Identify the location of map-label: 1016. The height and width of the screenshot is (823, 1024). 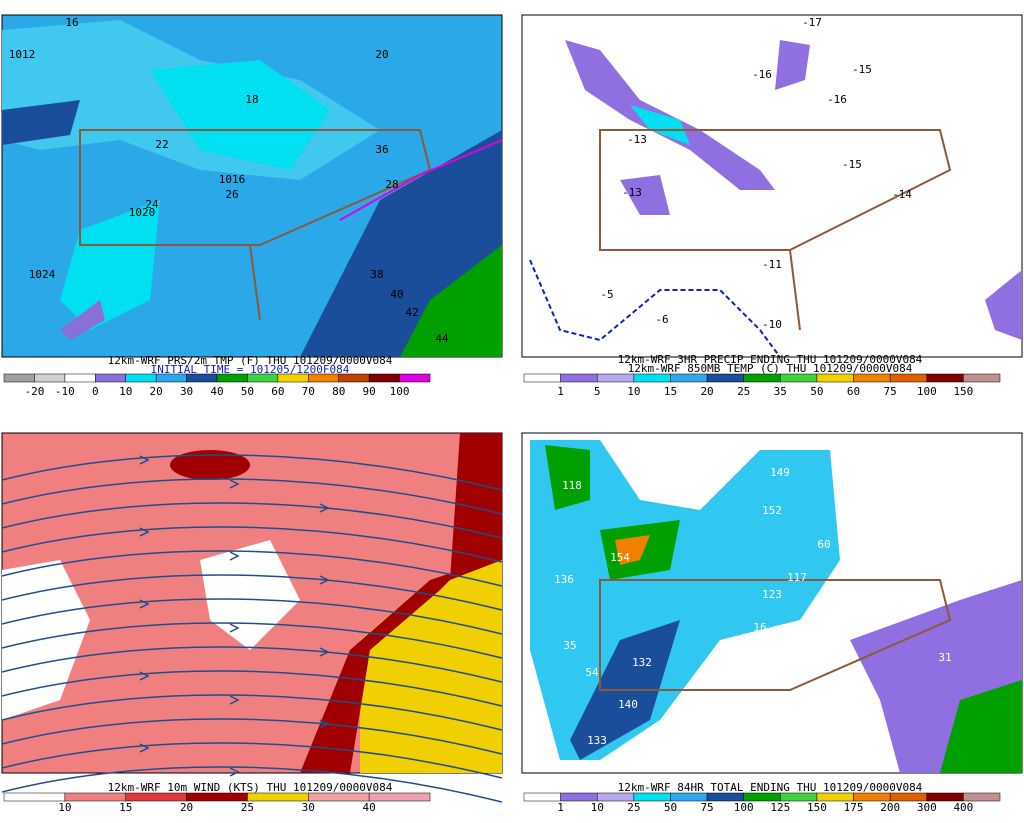
(232, 179).